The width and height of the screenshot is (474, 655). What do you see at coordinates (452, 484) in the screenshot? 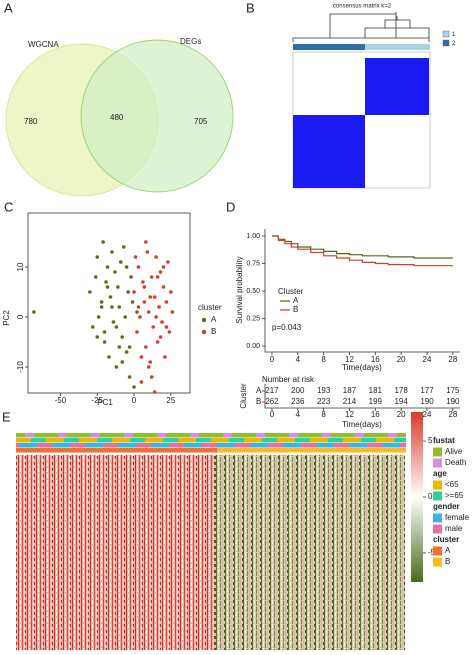
I see `legend-label: <65` at bounding box center [452, 484].